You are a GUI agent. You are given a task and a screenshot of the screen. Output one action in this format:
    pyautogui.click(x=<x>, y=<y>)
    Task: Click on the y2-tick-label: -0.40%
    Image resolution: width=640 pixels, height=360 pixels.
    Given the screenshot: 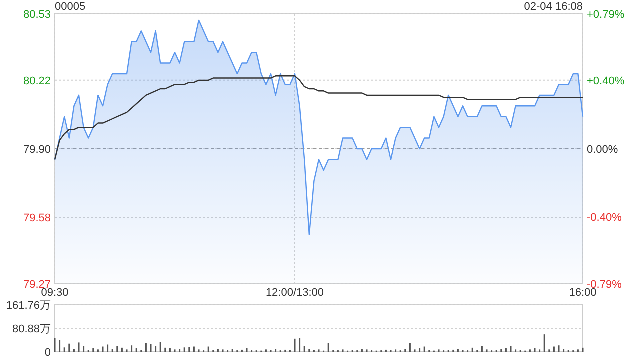 What is the action you would take?
    pyautogui.click(x=604, y=218)
    